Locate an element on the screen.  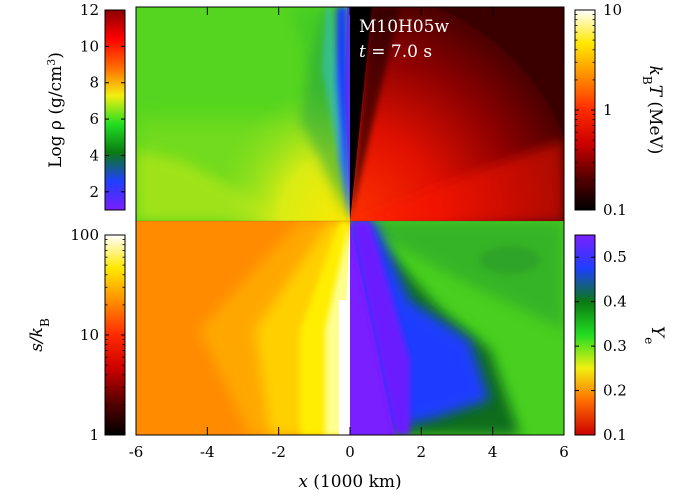
colorbar-tick-label: 100 is located at coordinates (84, 235).